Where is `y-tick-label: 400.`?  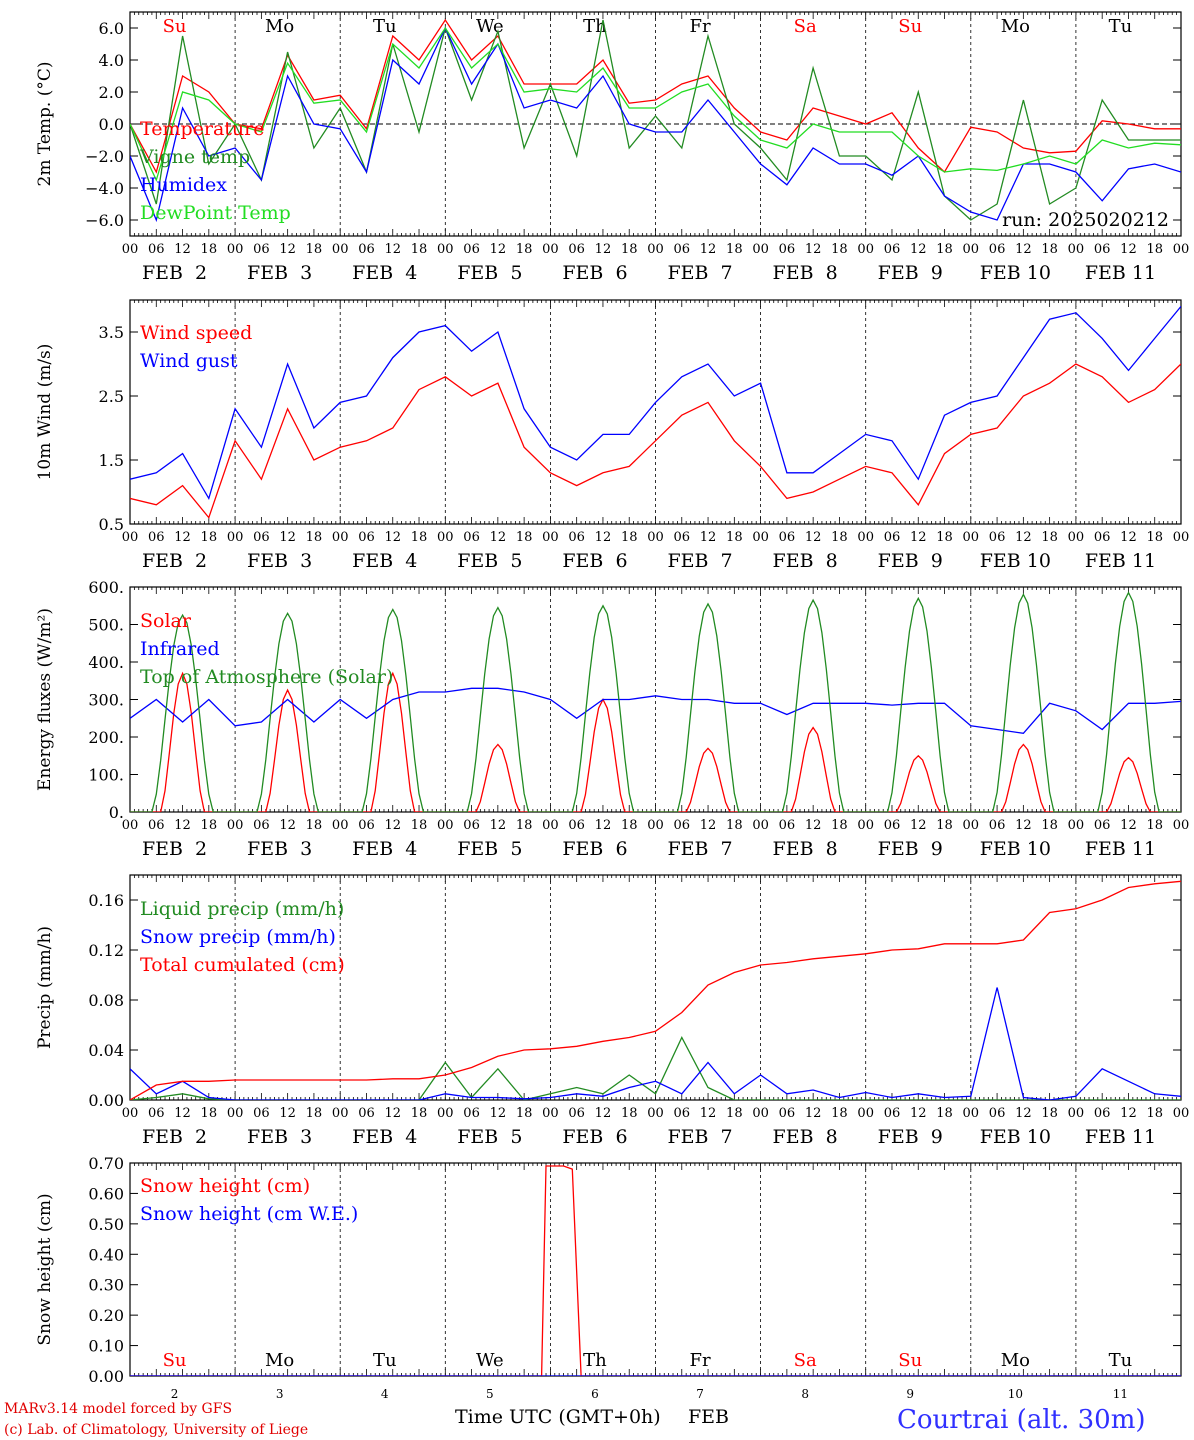
y-tick-label: 400. is located at coordinates (106, 662).